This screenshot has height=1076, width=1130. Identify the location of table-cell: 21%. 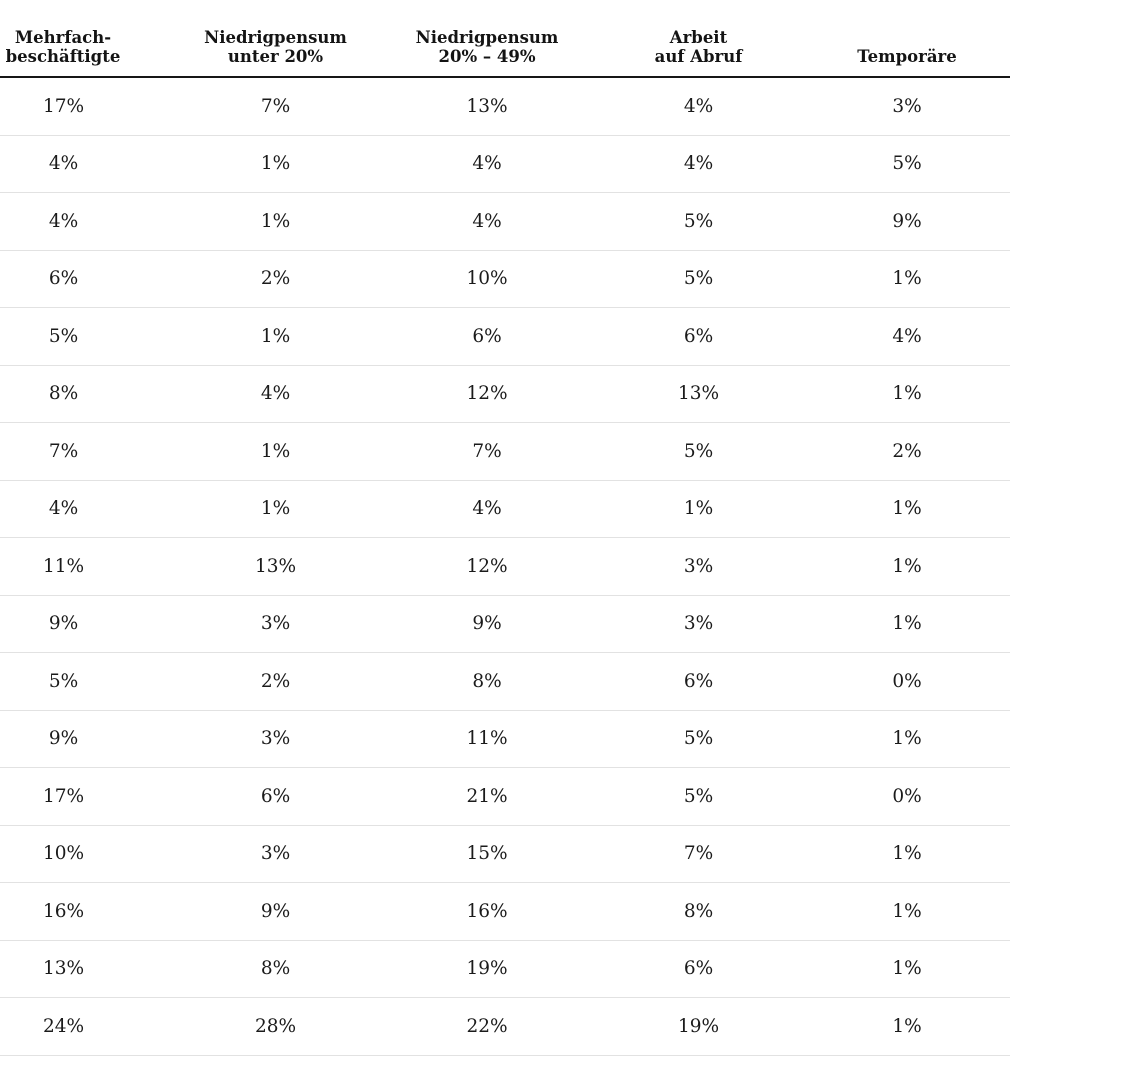
(487, 796).